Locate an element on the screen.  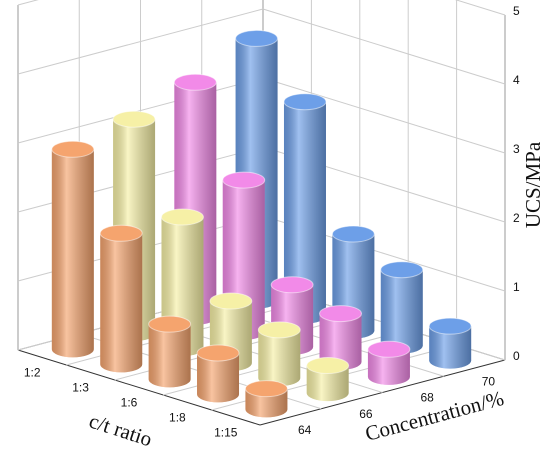
x-tick-label: 1:6 is located at coordinates (129, 403).